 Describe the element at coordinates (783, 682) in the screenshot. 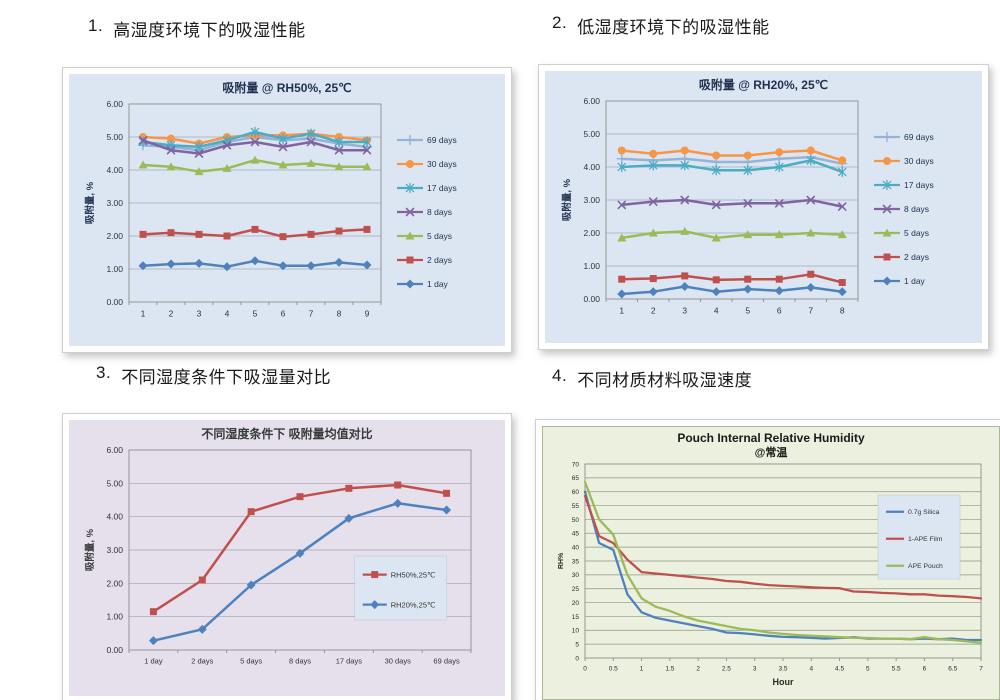

I see `x-axis-label: Hour` at that location.